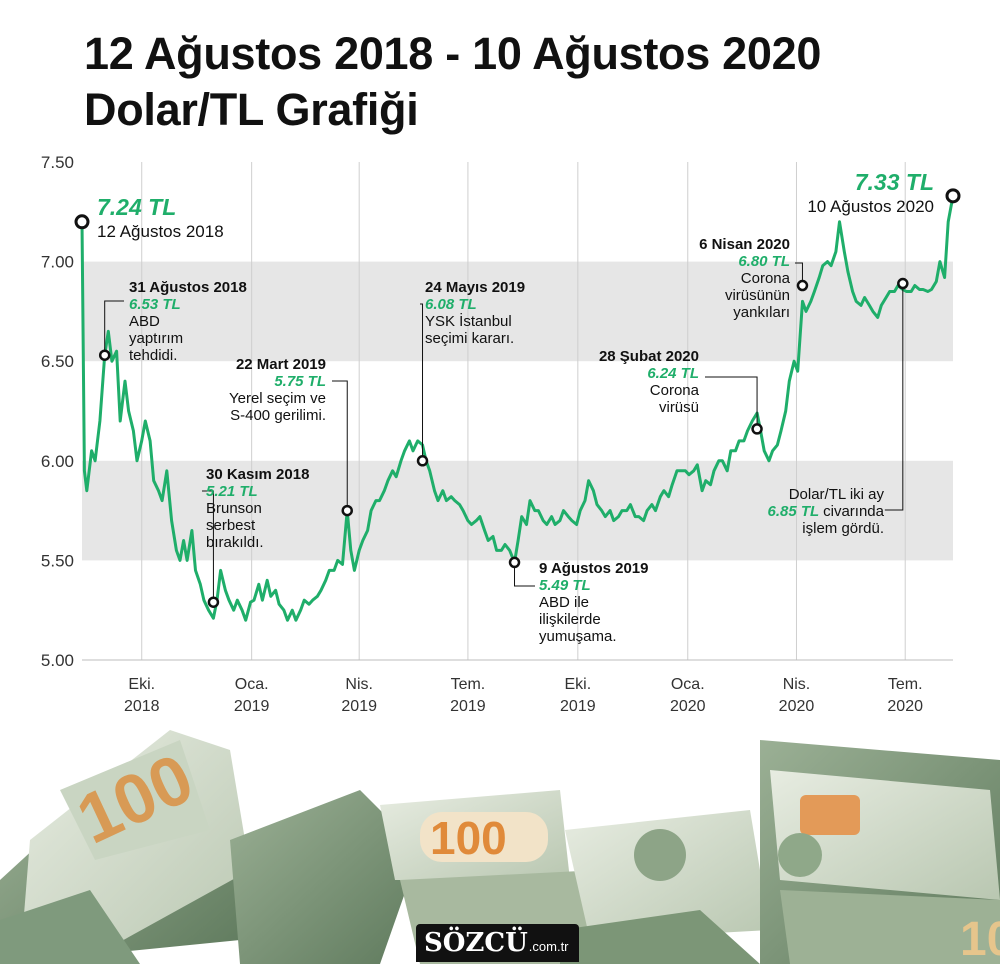 The height and width of the screenshot is (964, 1000). What do you see at coordinates (453, 53) in the screenshot?
I see `title-line-1: 12 Ağustos 2018 - 10 Ağustos 2020` at bounding box center [453, 53].